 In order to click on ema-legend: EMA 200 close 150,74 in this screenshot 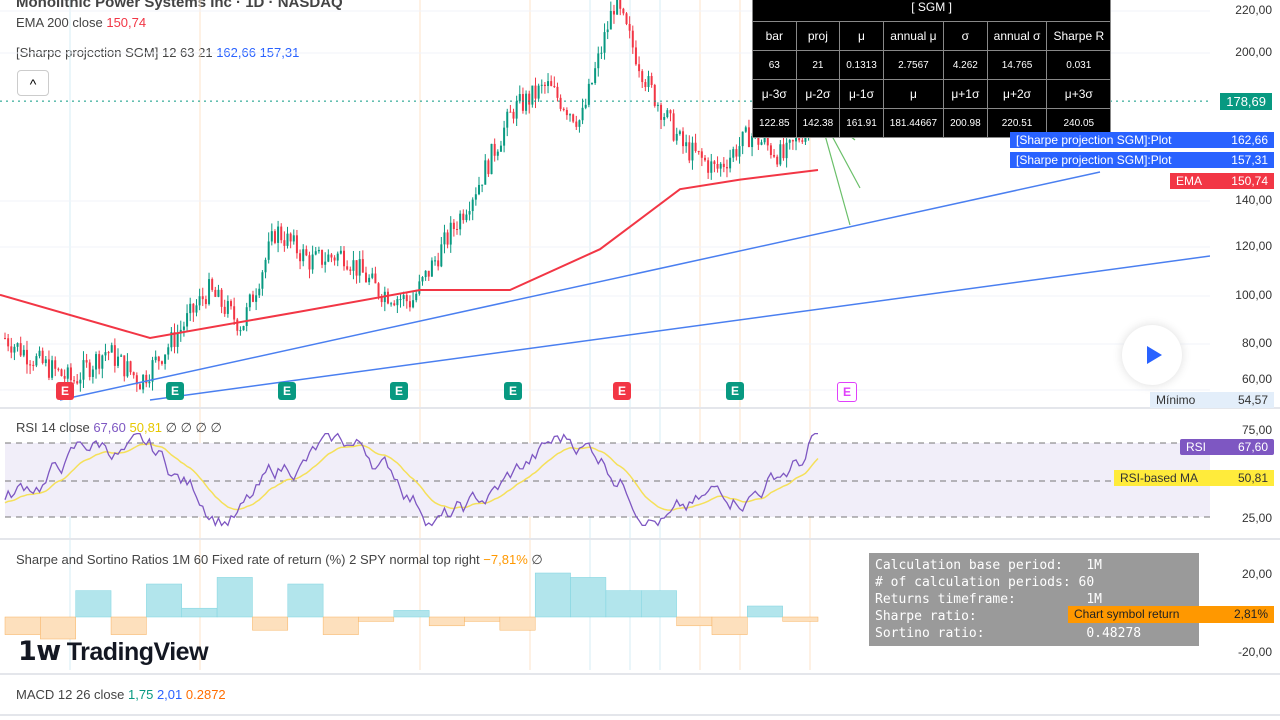, I will do `click(81, 22)`.